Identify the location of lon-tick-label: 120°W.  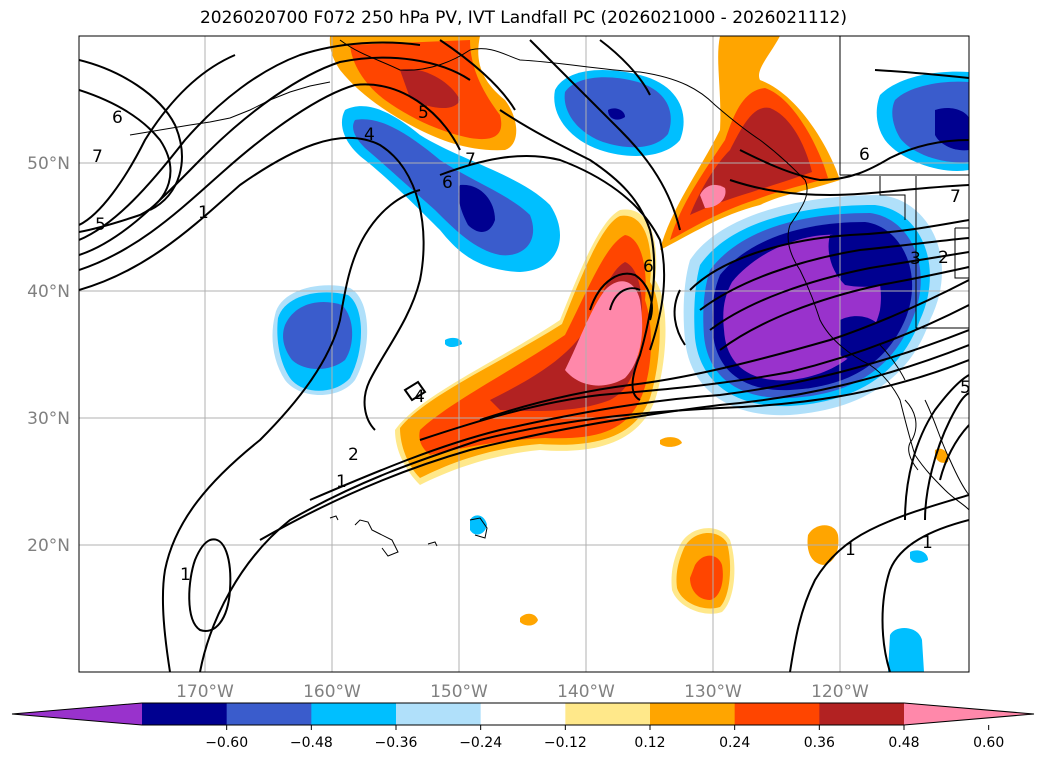
(840, 692).